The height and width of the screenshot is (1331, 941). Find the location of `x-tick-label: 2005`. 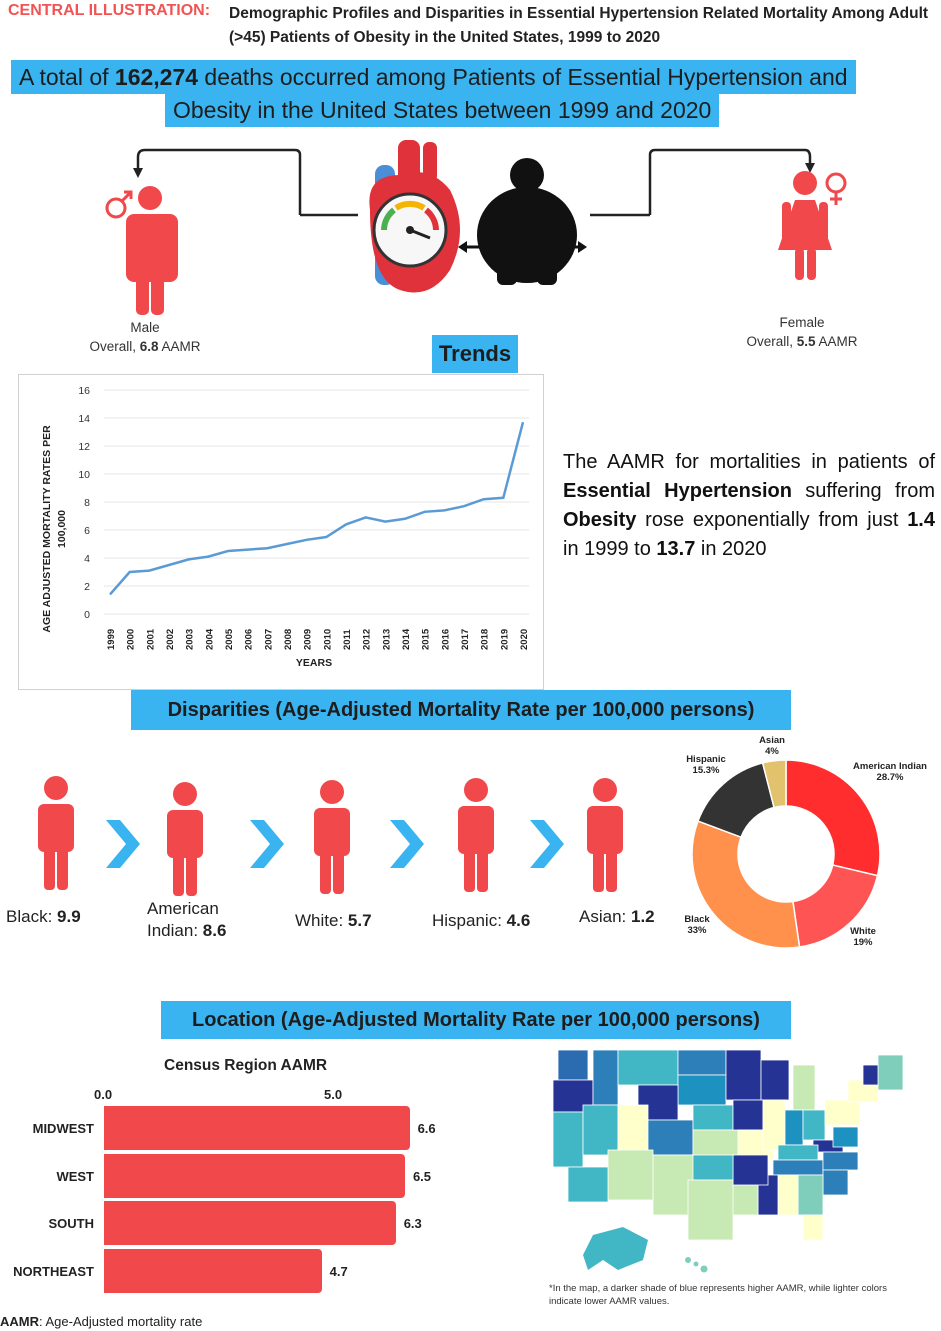

x-tick-label: 2005 is located at coordinates (229, 639).